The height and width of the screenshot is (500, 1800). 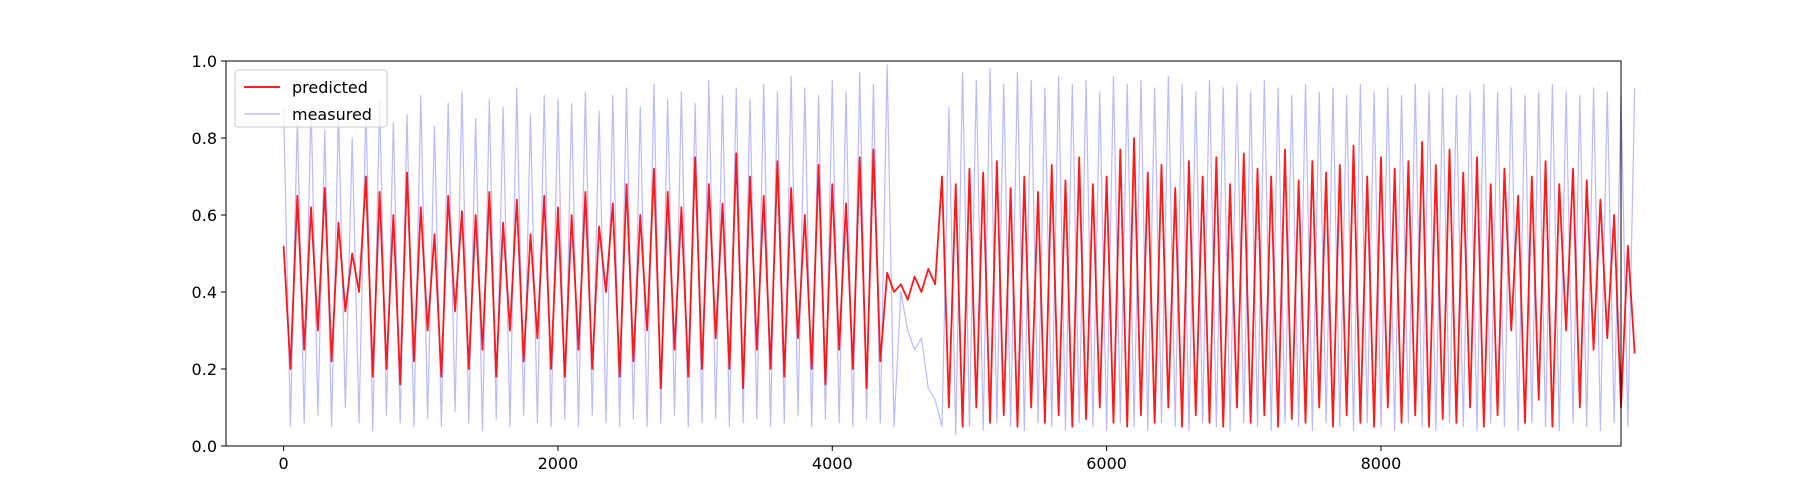 What do you see at coordinates (204, 215) in the screenshot?
I see `y-tick-label: 0.6` at bounding box center [204, 215].